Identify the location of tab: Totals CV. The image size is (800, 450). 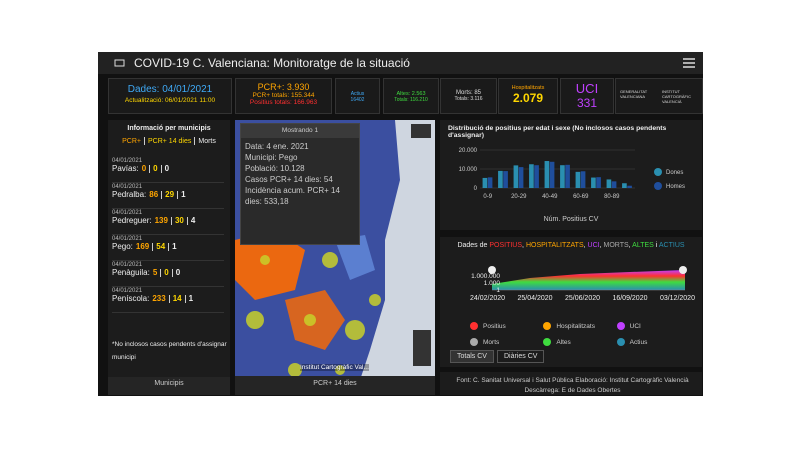
(472, 356).